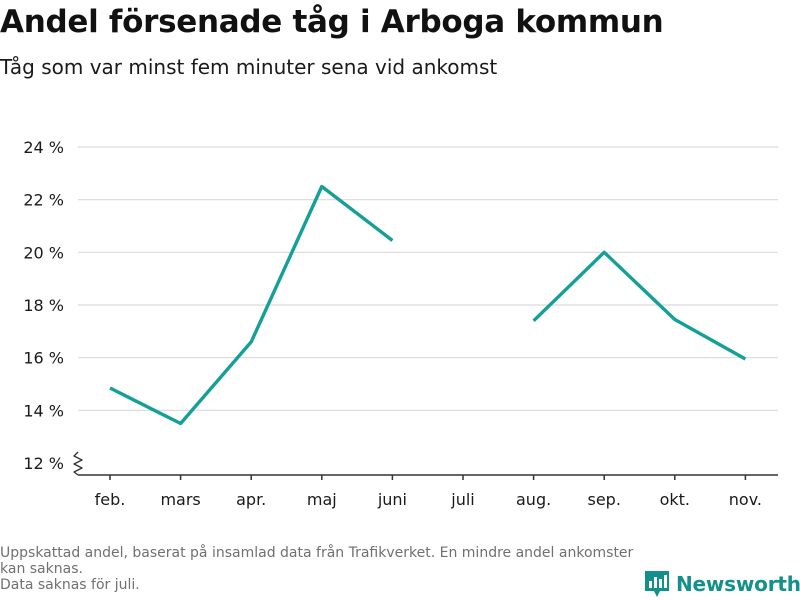  What do you see at coordinates (180, 499) in the screenshot?
I see `x-tick-label: mars` at bounding box center [180, 499].